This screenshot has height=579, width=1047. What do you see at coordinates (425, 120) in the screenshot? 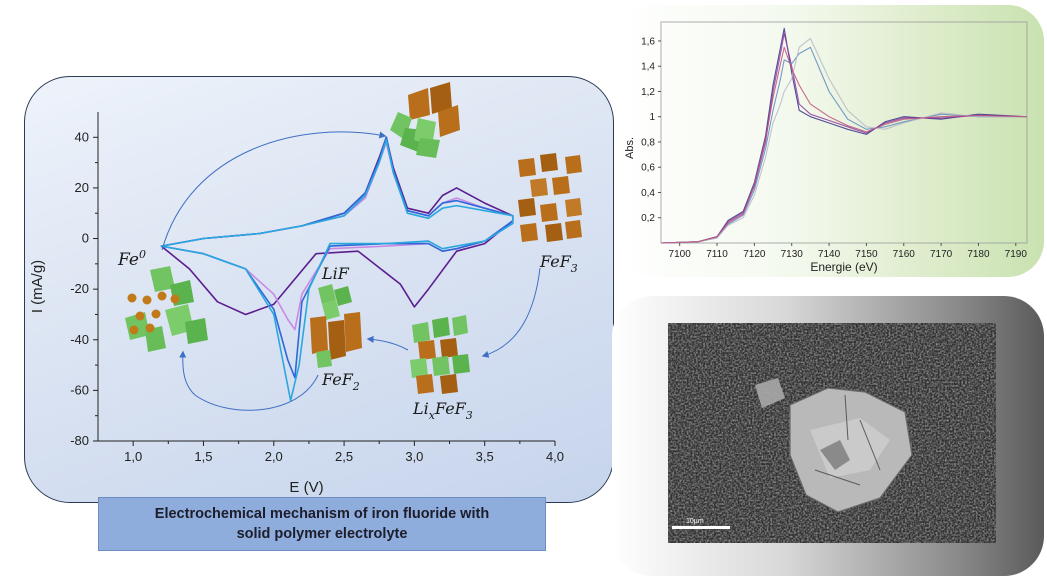
I see `crystal-fef3-top` at bounding box center [425, 120].